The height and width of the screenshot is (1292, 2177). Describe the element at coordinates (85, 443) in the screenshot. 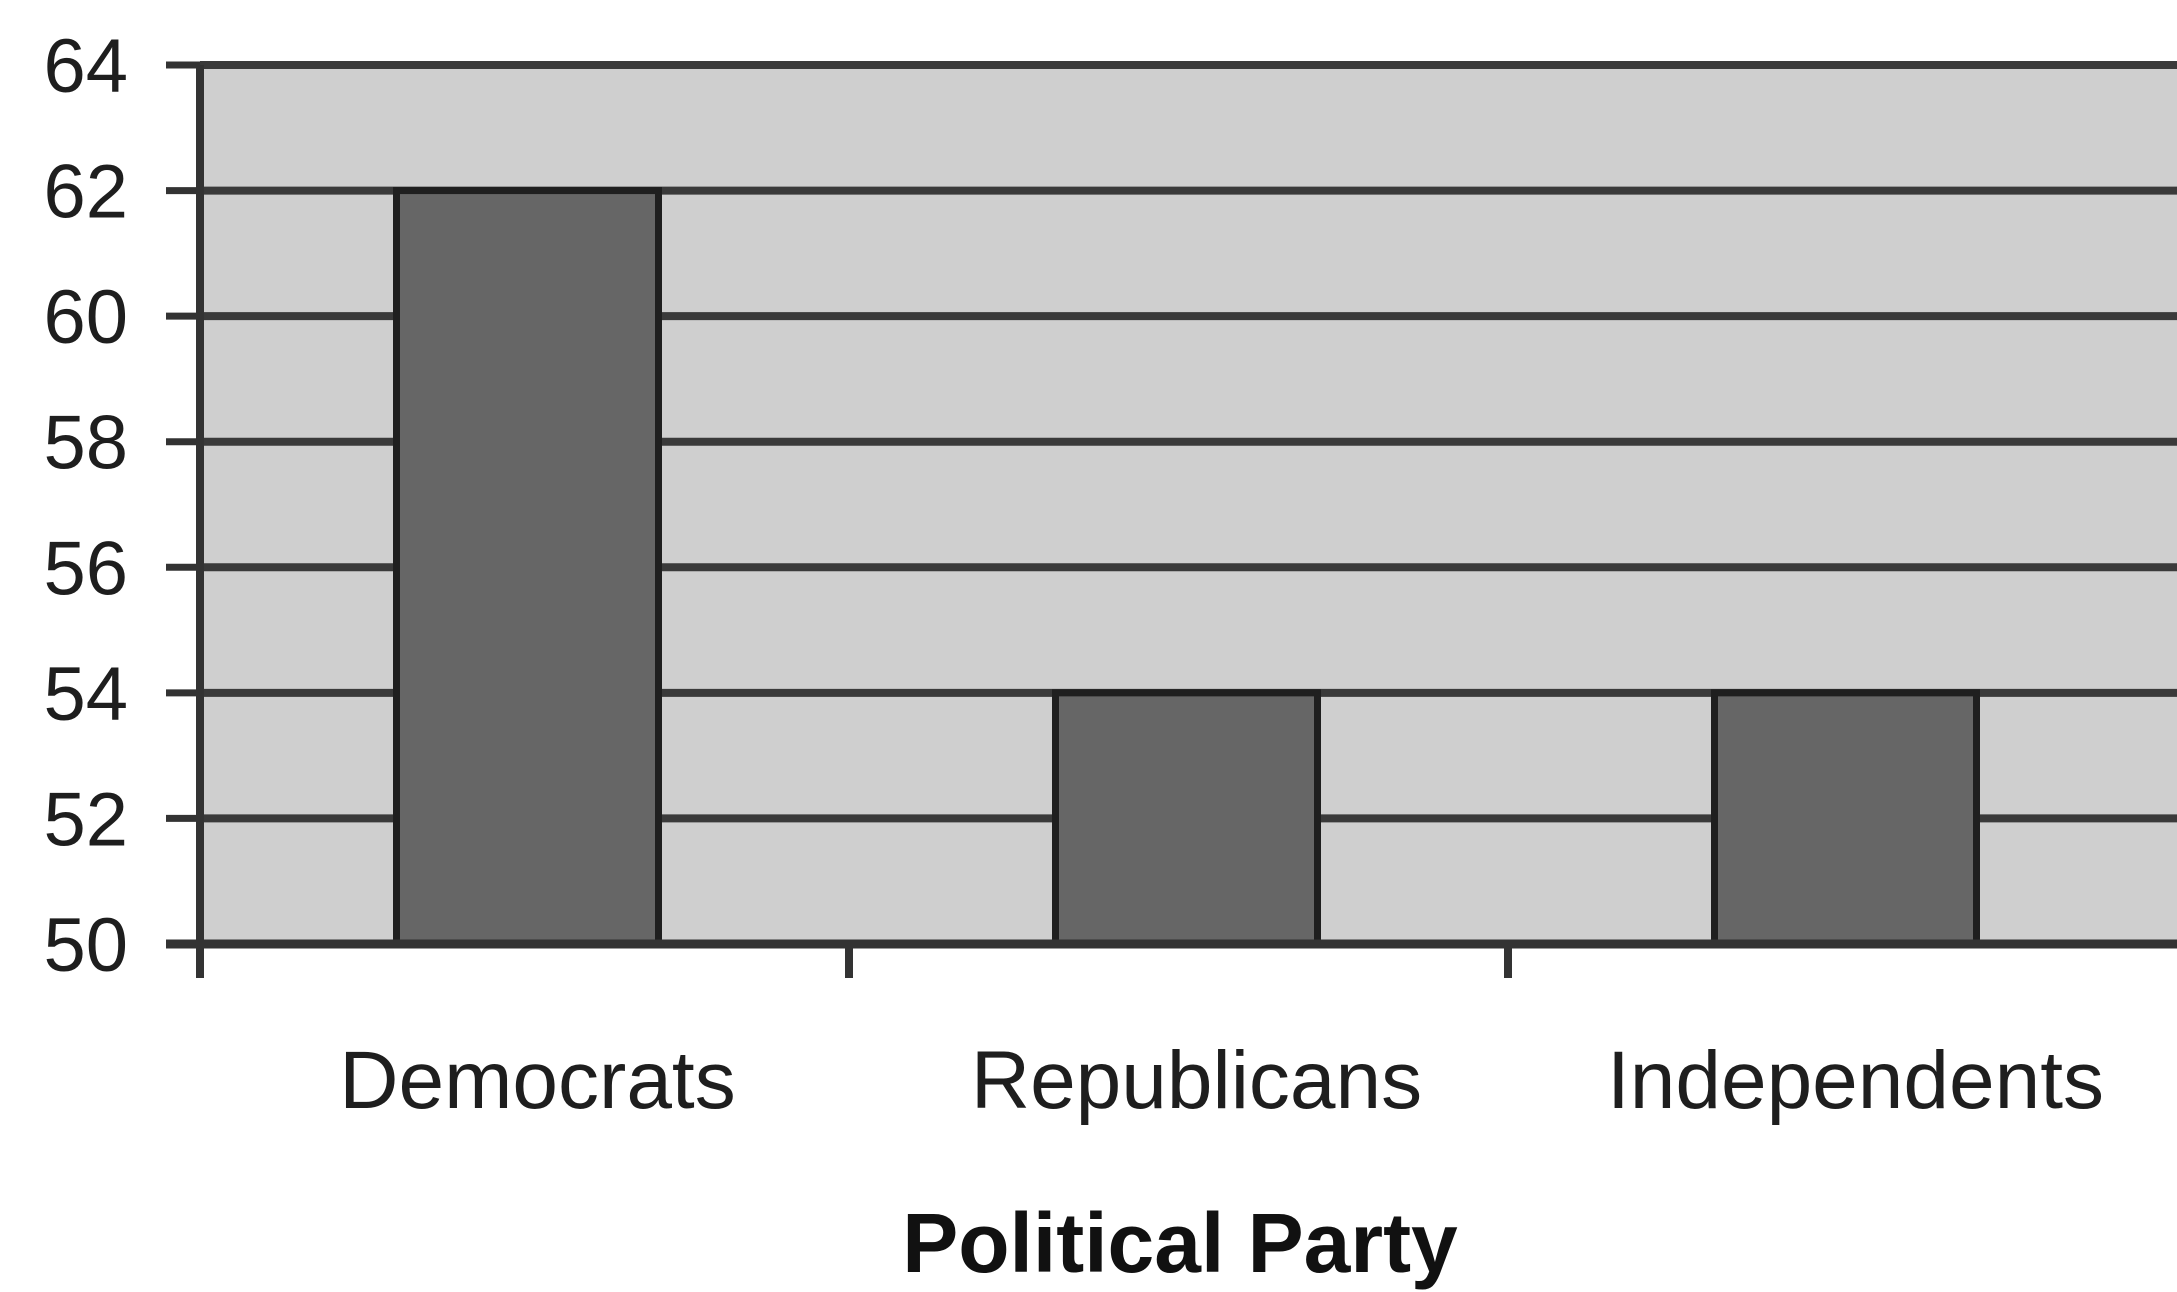

I see `y-tick-label: 58` at that location.